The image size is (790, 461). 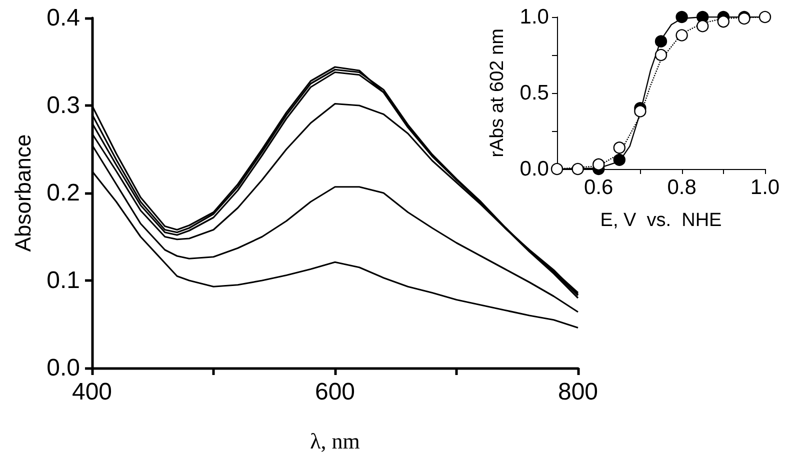 What do you see at coordinates (534, 17) in the screenshot?
I see `y-tick-label: 1.0` at bounding box center [534, 17].